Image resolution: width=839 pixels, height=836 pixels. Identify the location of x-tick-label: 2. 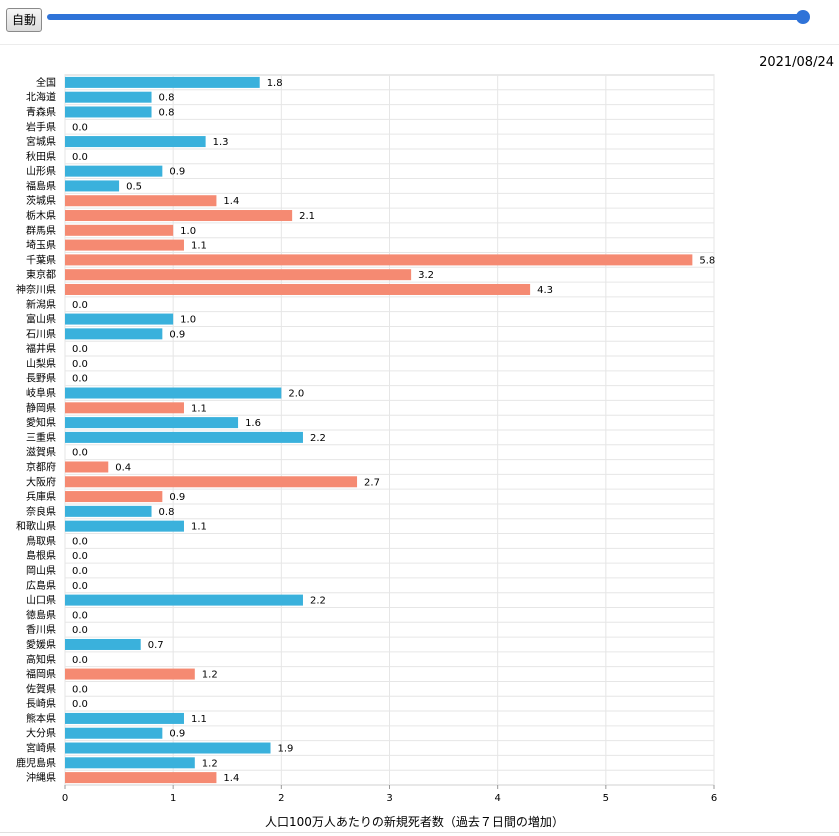
(281, 798).